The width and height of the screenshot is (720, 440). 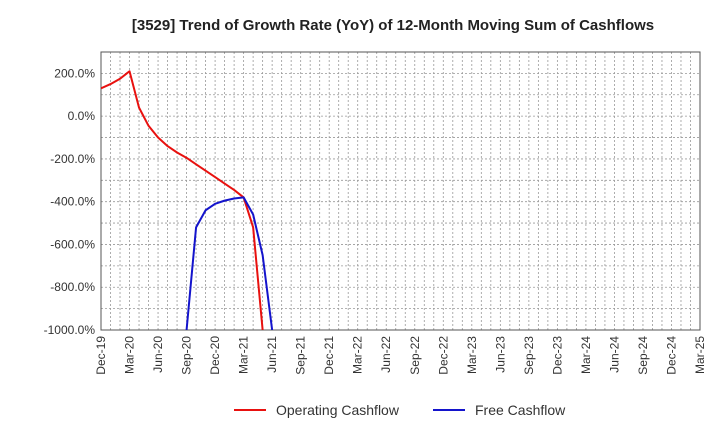 I want to click on x-tick-label: Jun-22, so click(x=386, y=354).